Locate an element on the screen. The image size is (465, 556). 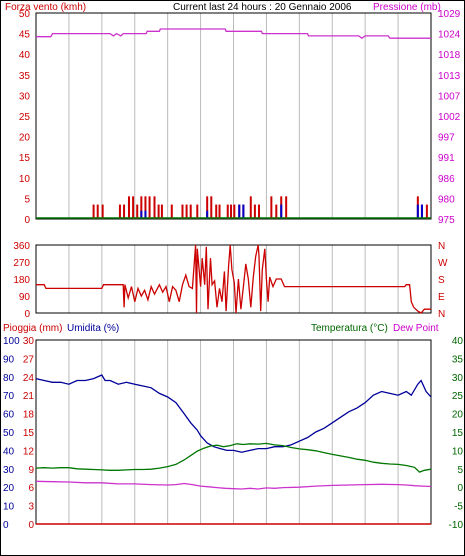
pressure-axis-title: Pressione (mb) is located at coordinates (407, 7).